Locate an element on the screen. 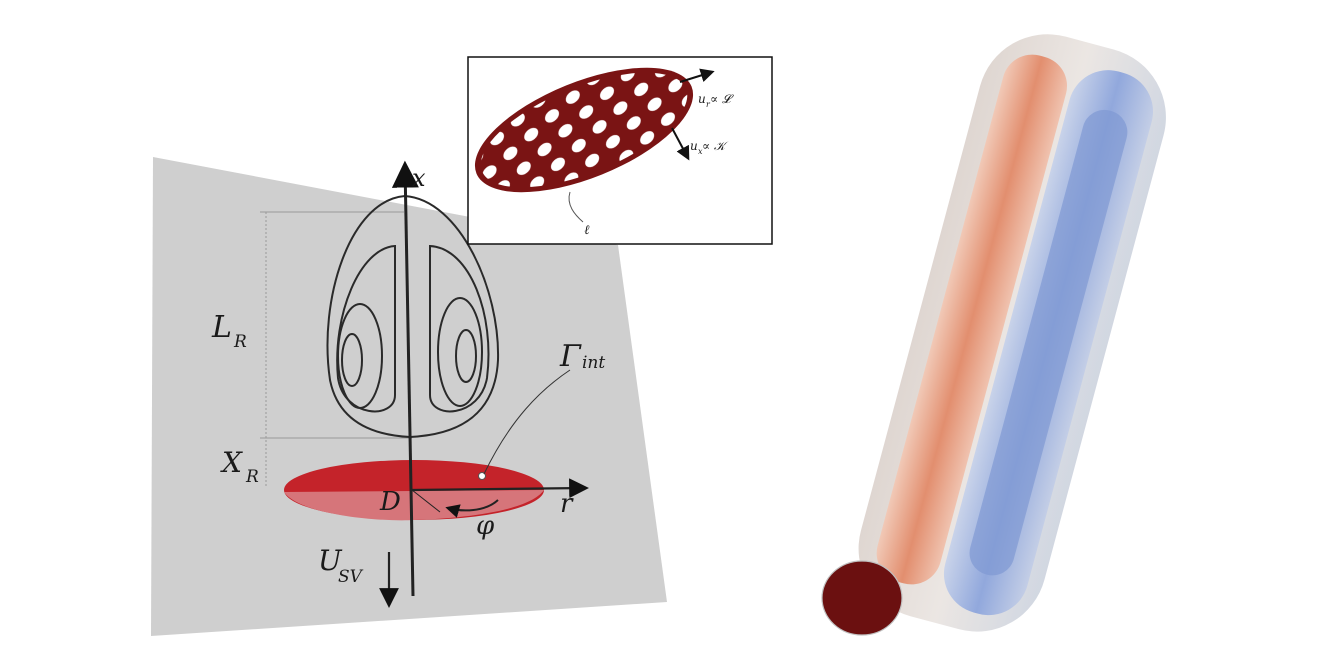 The image size is (1344, 660). gamma-leader is located at coordinates (527, 422).